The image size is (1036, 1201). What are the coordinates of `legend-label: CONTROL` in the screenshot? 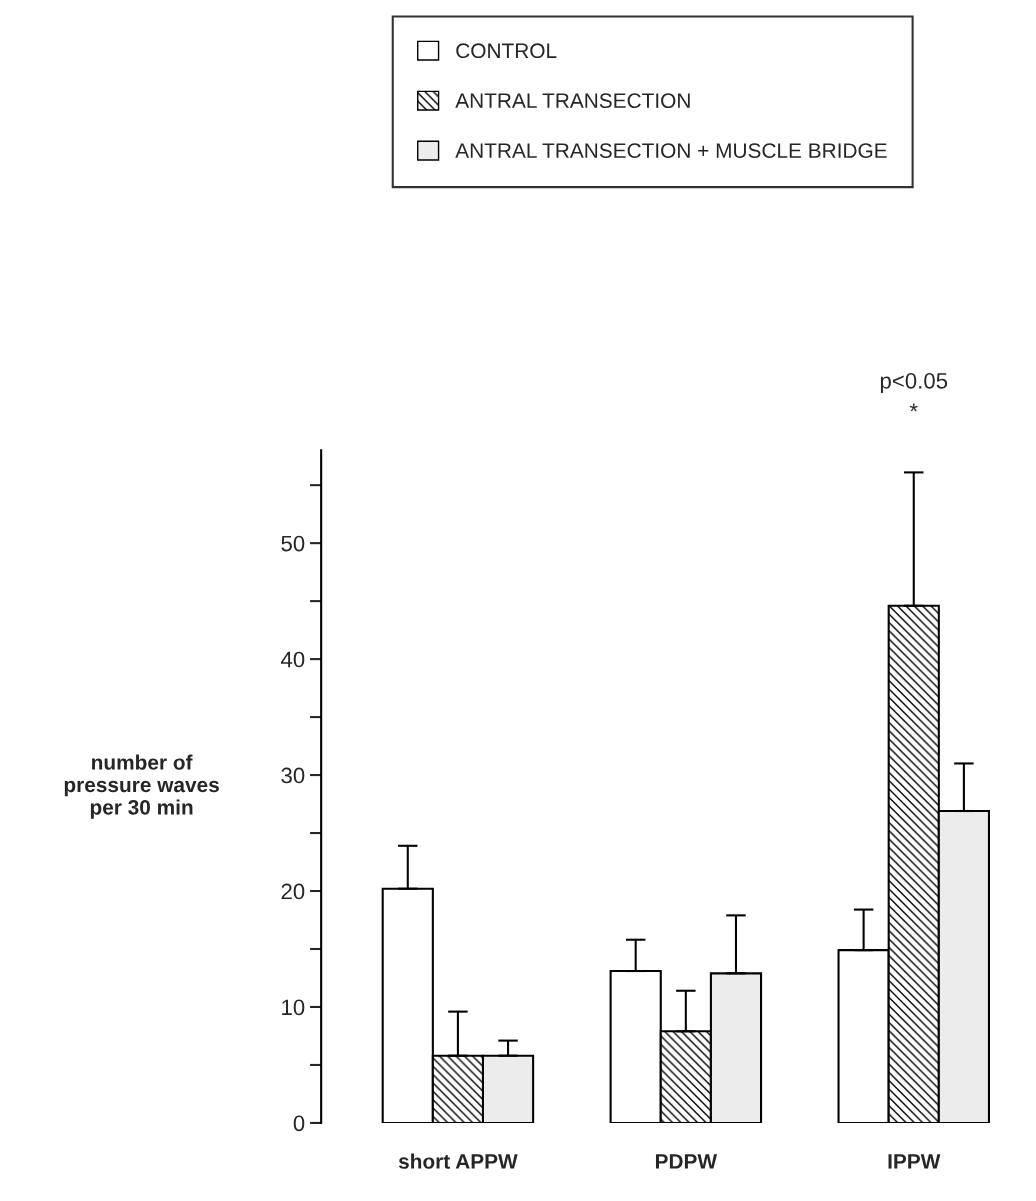 It's located at (506, 51).